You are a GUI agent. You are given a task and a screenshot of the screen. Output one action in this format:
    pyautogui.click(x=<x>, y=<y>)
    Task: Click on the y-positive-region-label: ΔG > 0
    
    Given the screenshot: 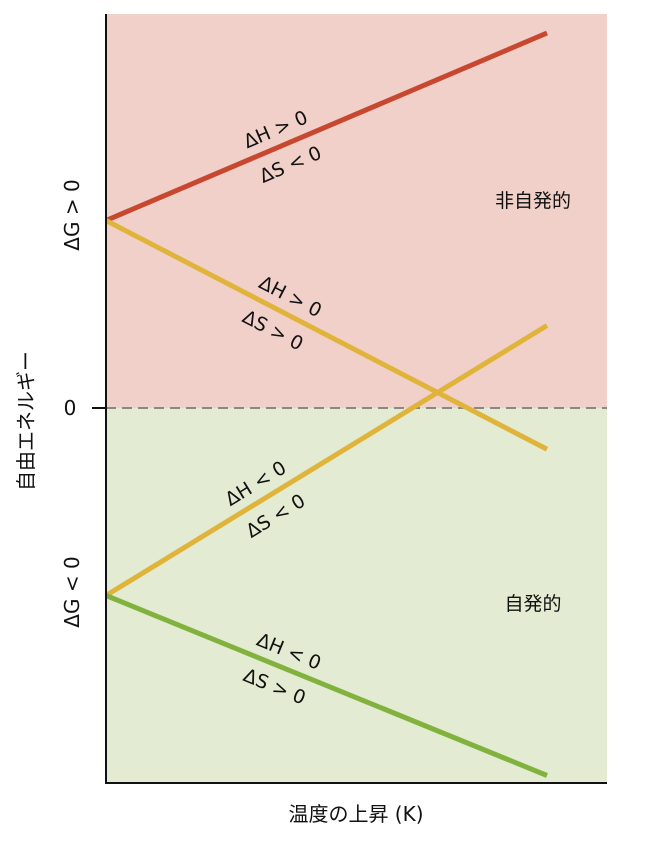 What is the action you would take?
    pyautogui.click(x=72, y=214)
    